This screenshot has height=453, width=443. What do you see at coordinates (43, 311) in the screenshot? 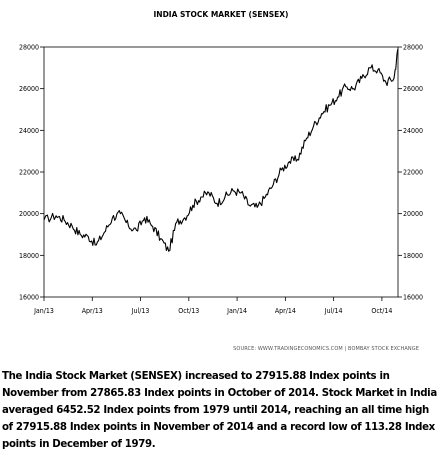
I see `x-tick-label: Jan/13` at bounding box center [43, 311].